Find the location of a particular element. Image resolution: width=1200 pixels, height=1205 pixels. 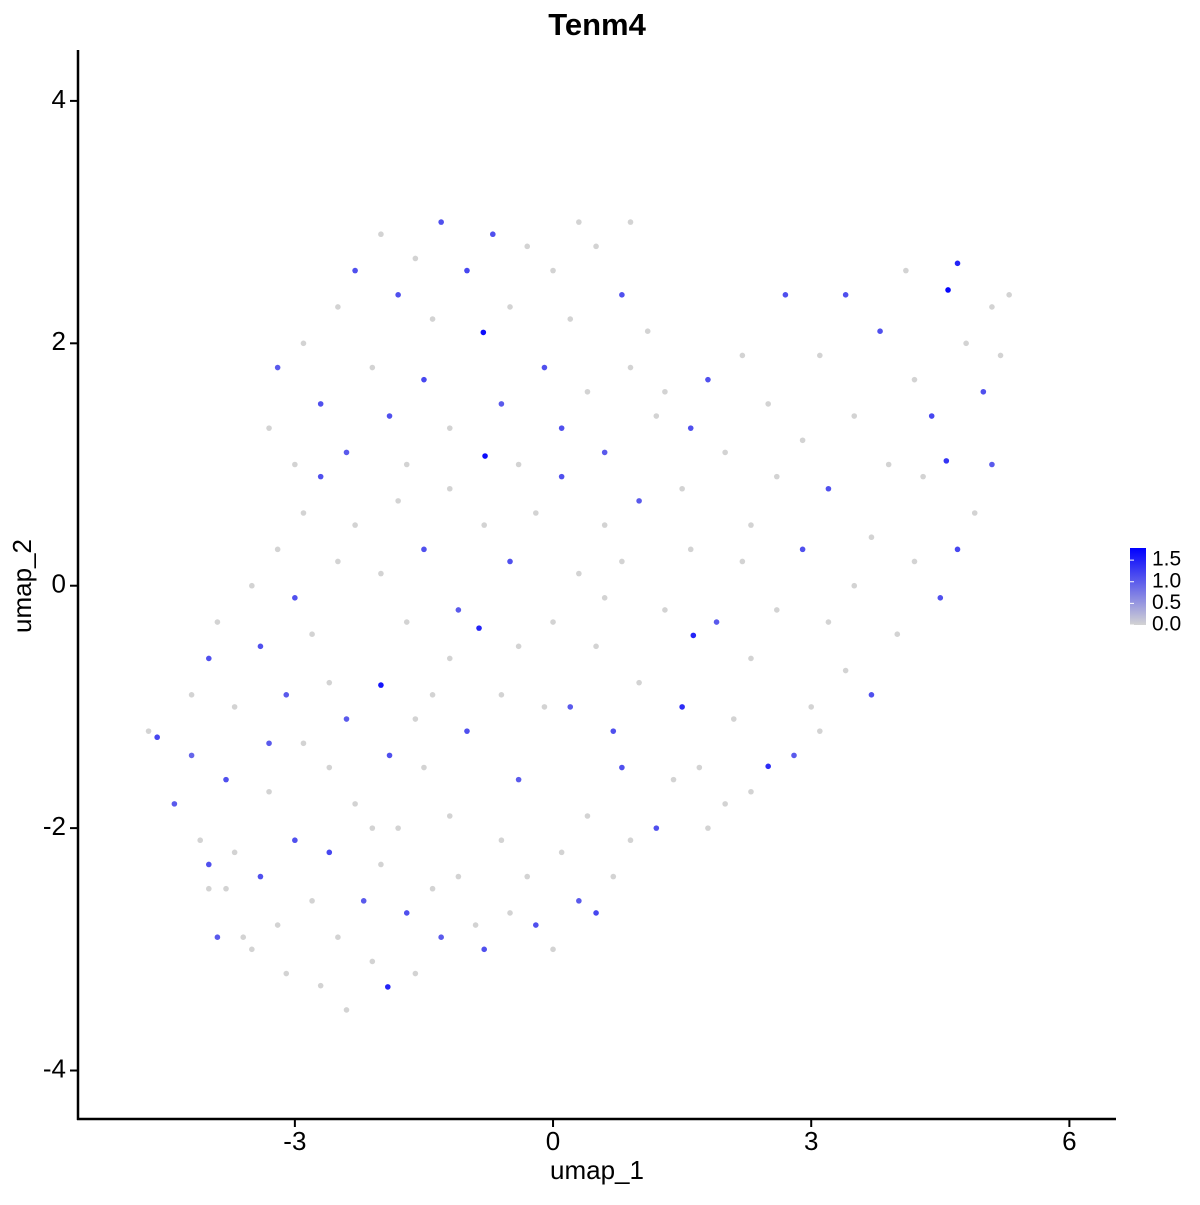

chart-title: Tenm4 is located at coordinates (597, 24).